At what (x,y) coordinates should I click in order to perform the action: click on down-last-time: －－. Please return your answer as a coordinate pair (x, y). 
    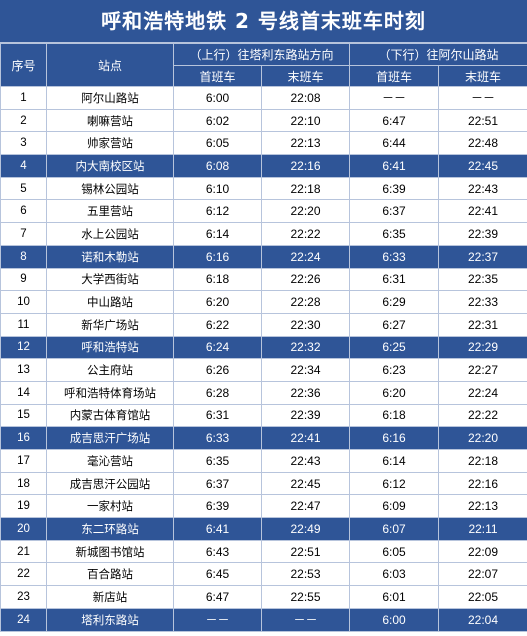
    Looking at the image, I should click on (482, 98).